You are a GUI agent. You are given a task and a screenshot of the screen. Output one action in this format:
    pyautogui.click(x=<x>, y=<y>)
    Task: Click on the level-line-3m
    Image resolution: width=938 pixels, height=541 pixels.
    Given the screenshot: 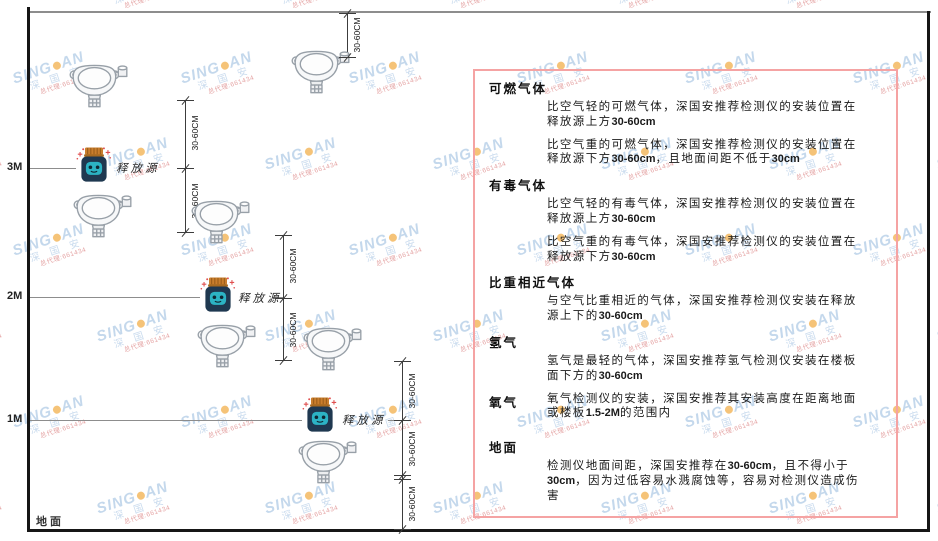 What is the action you would take?
    pyautogui.click(x=53, y=168)
    